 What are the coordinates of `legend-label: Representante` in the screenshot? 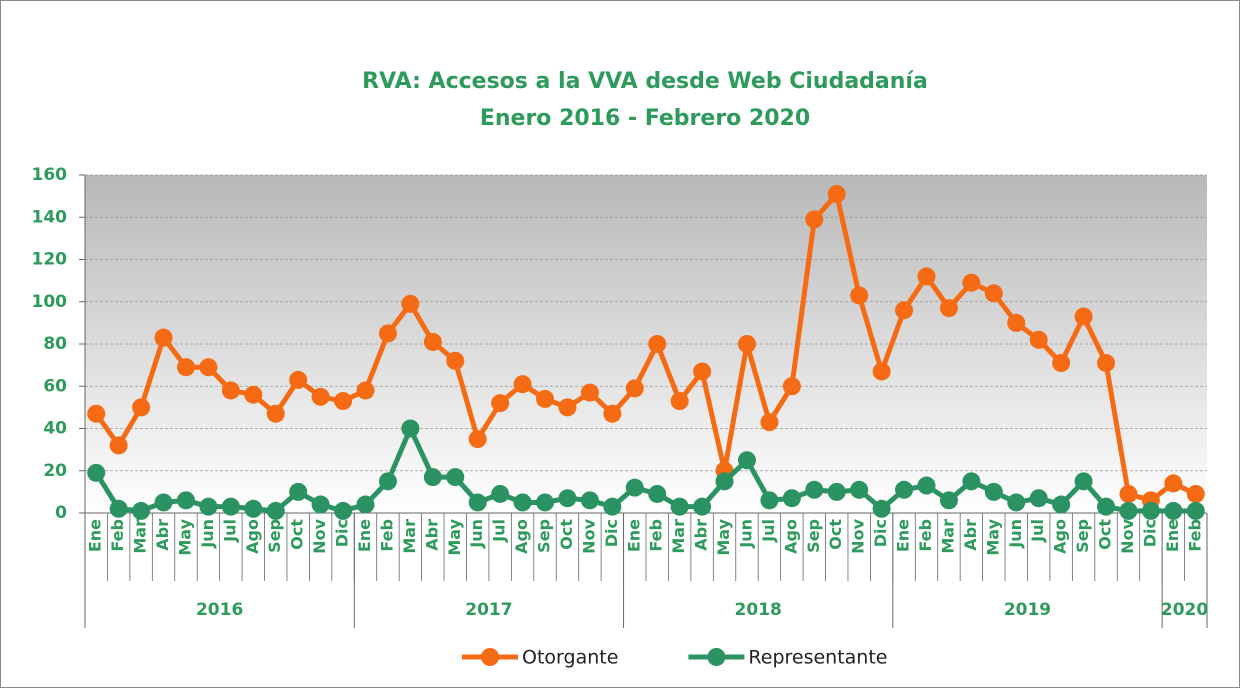 It's located at (817, 658).